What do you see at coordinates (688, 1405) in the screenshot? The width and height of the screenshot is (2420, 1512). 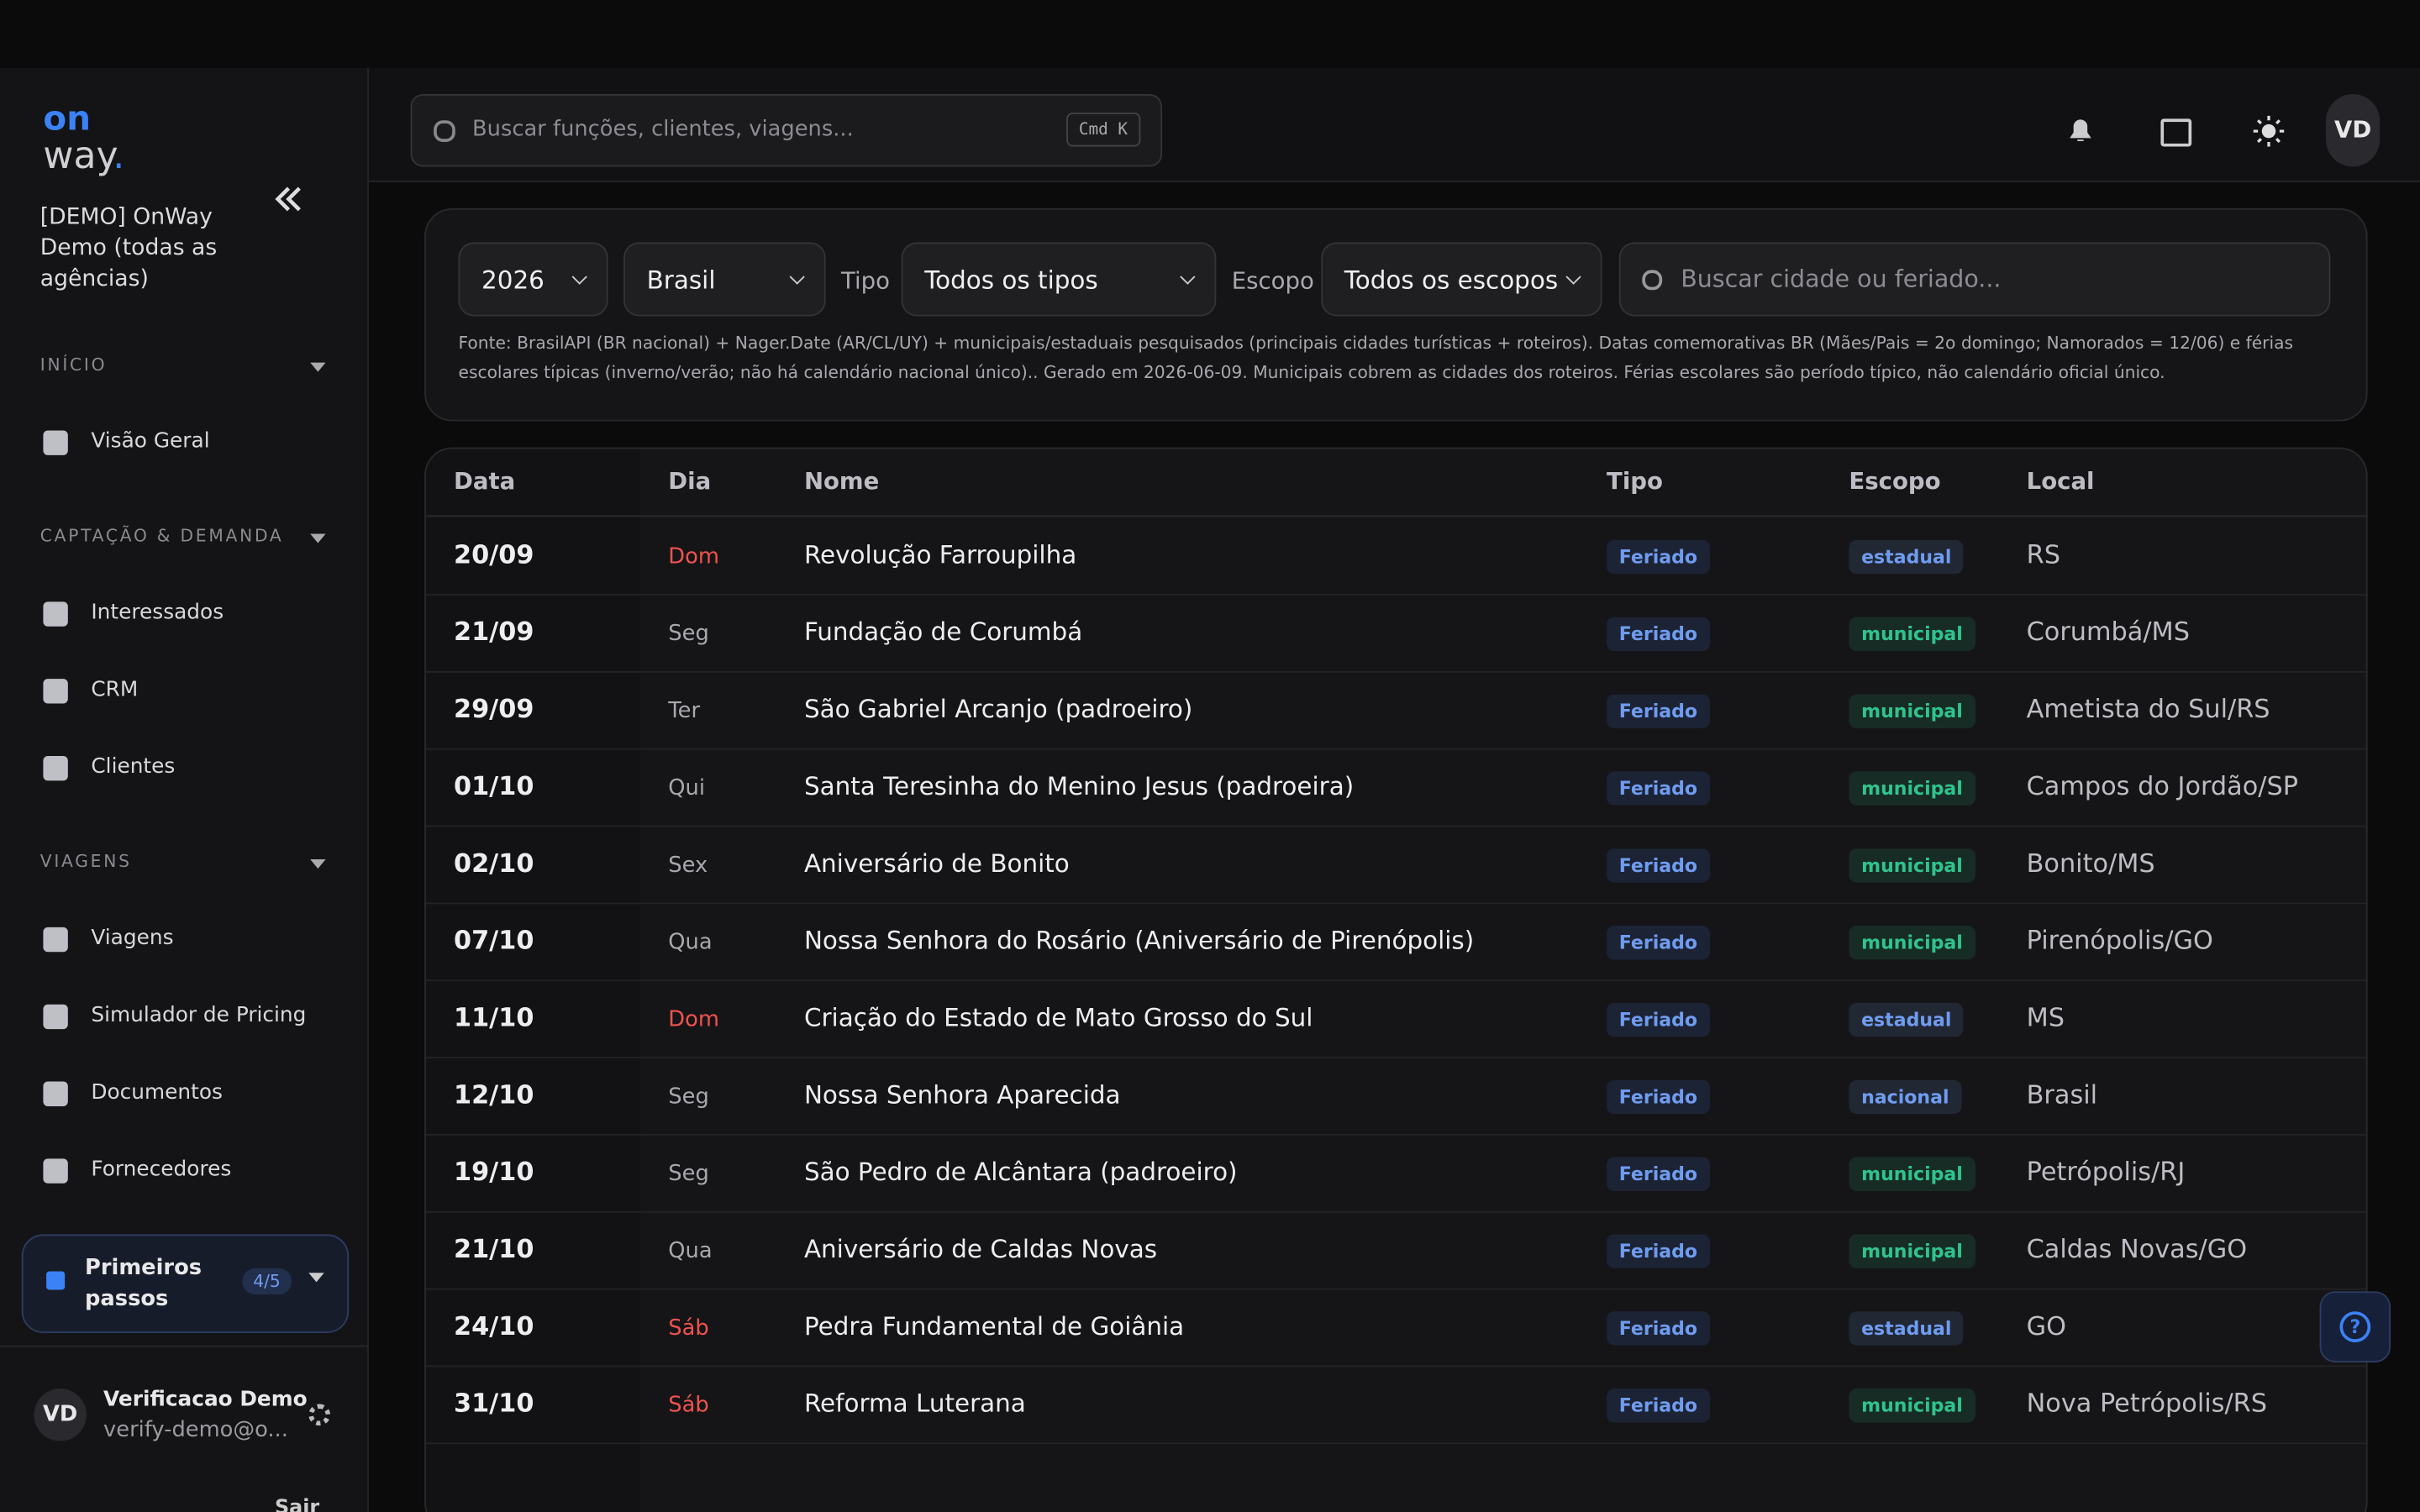 I see `weekday: Sáb` at bounding box center [688, 1405].